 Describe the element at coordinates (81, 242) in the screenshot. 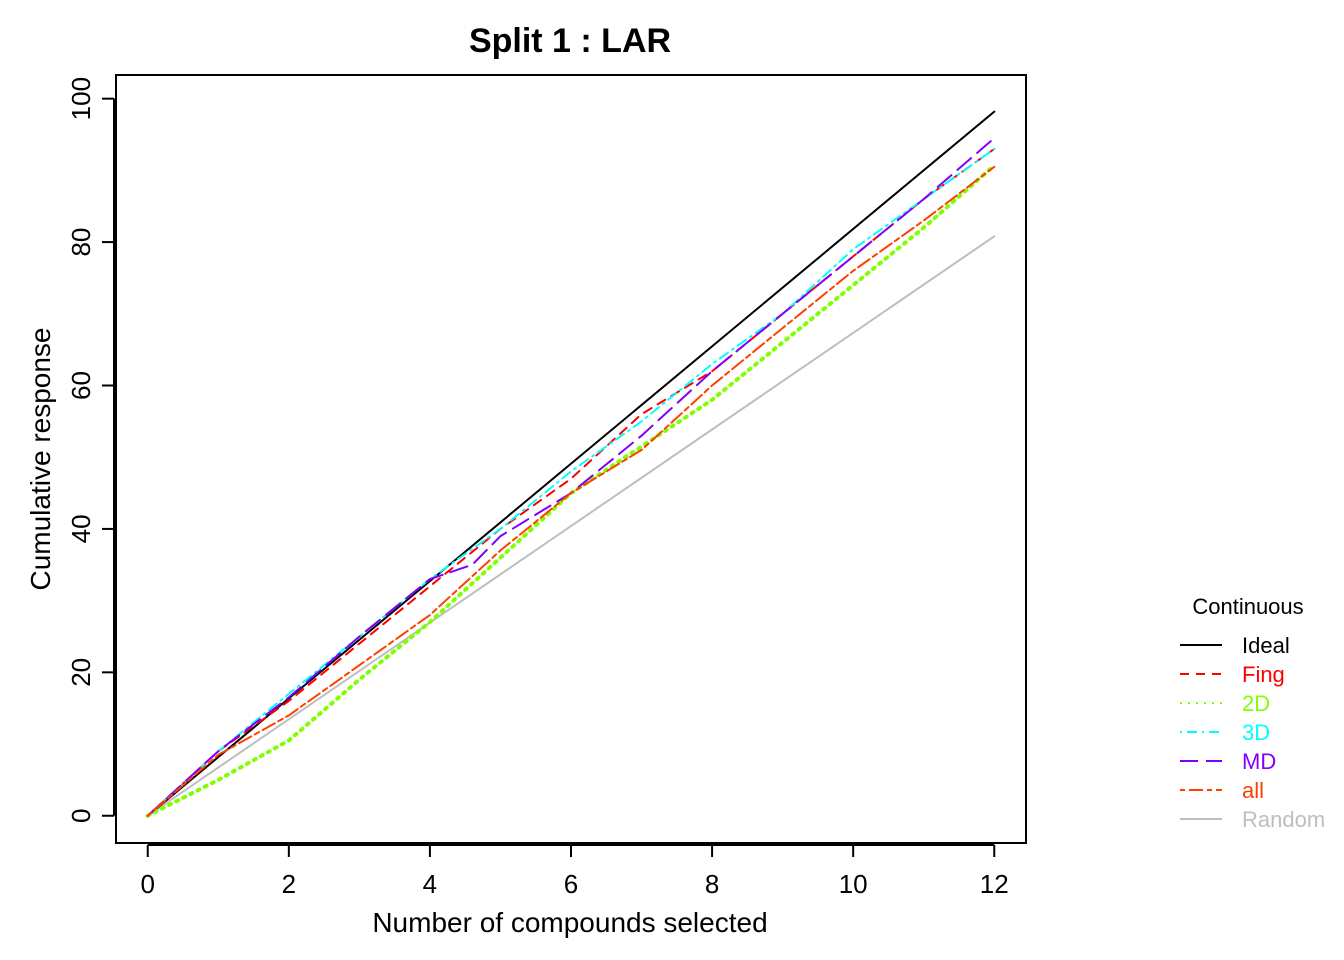

I see `y-tick-label: 80` at that location.